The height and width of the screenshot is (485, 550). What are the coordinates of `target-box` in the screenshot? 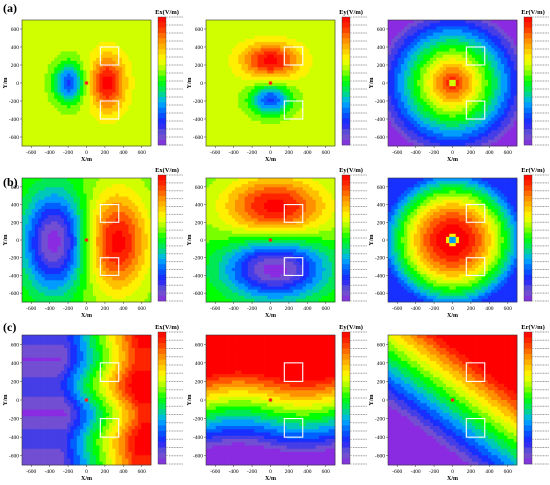 It's located at (109, 56).